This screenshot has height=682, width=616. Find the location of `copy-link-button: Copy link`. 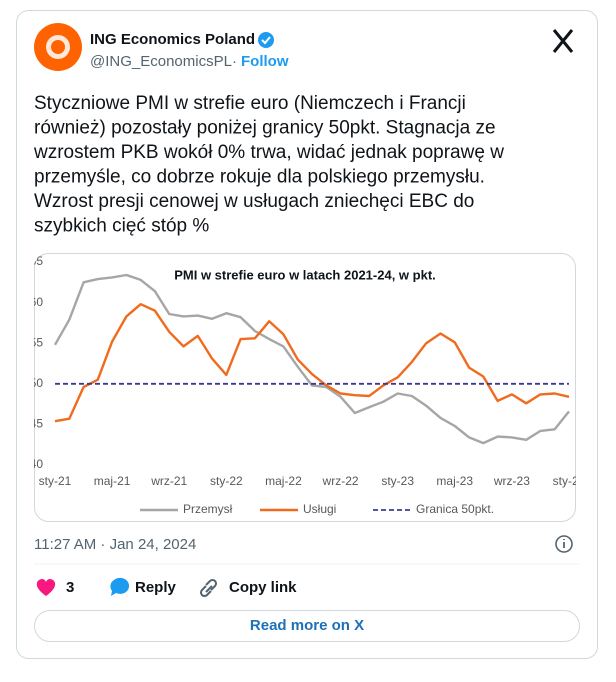

copy-link-button: Copy link is located at coordinates (263, 587).